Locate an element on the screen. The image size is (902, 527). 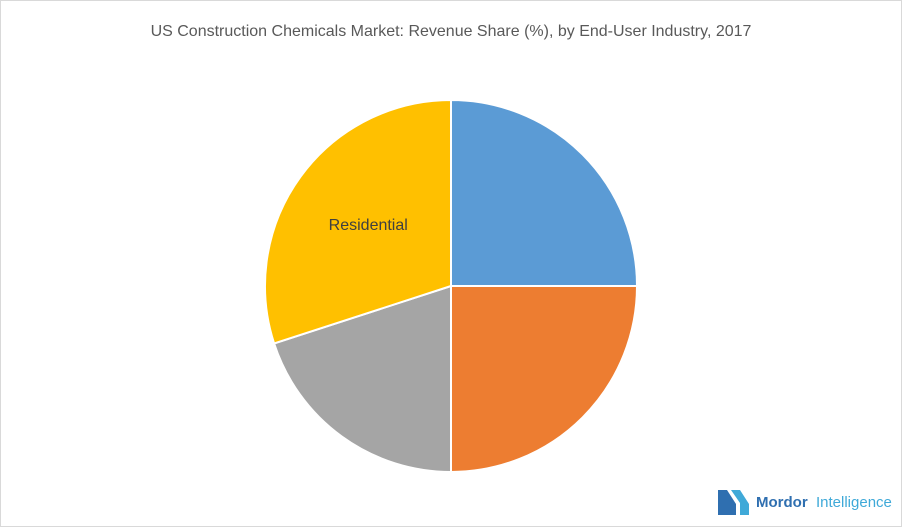
slice-label: Residential is located at coordinates (368, 225).